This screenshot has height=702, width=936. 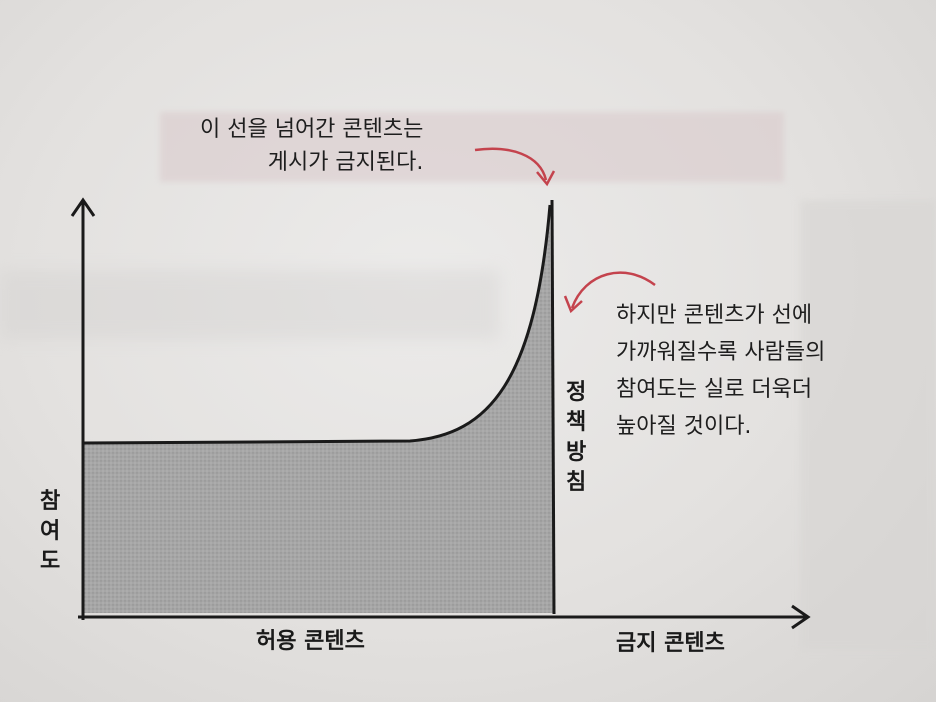 What do you see at coordinates (444, 617) in the screenshot?
I see `x-axis` at bounding box center [444, 617].